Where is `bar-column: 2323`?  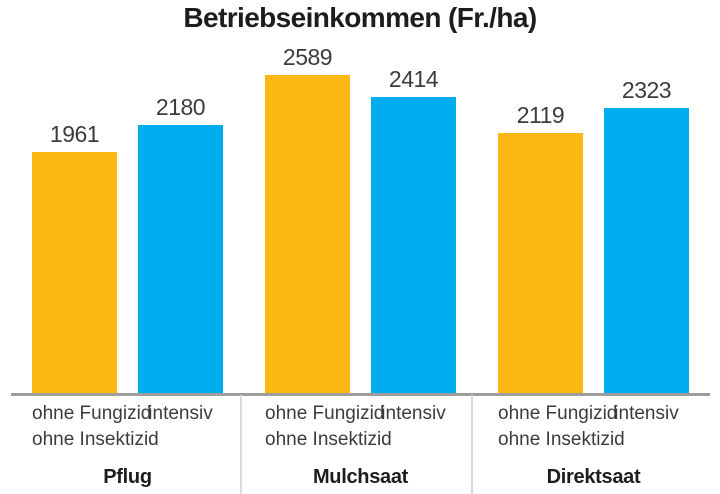
bar-column: 2323 is located at coordinates (646, 235).